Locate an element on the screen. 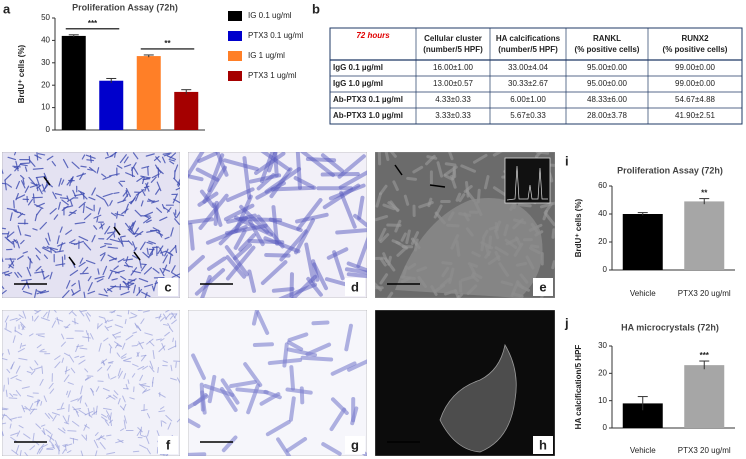 The height and width of the screenshot is (459, 746). micrograph: h is located at coordinates (465, 383).